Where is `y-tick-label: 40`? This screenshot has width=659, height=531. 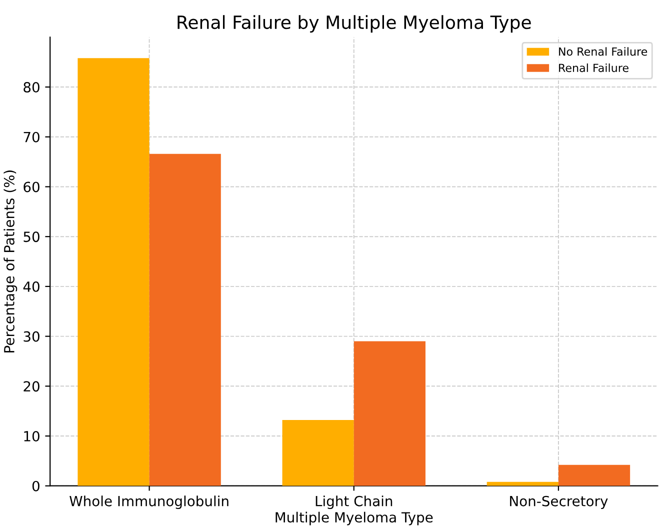
y-tick-label: 40 is located at coordinates (31, 286).